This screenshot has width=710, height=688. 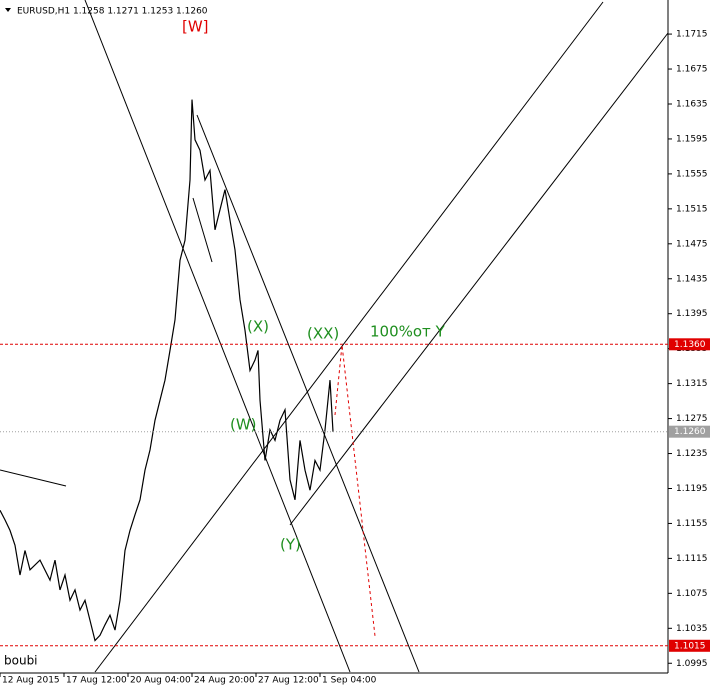 I want to click on menu-arrow, so click(x=8, y=10).